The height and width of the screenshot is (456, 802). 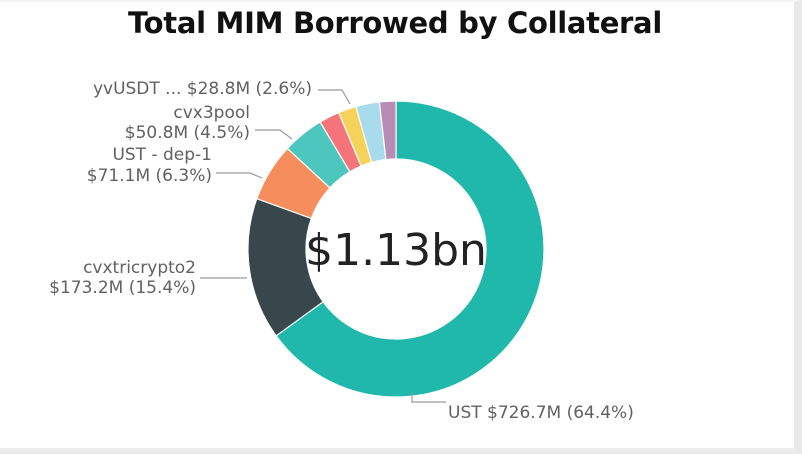 What do you see at coordinates (187, 133) in the screenshot?
I see `slice-label: $50.8M (4.5%)` at bounding box center [187, 133].